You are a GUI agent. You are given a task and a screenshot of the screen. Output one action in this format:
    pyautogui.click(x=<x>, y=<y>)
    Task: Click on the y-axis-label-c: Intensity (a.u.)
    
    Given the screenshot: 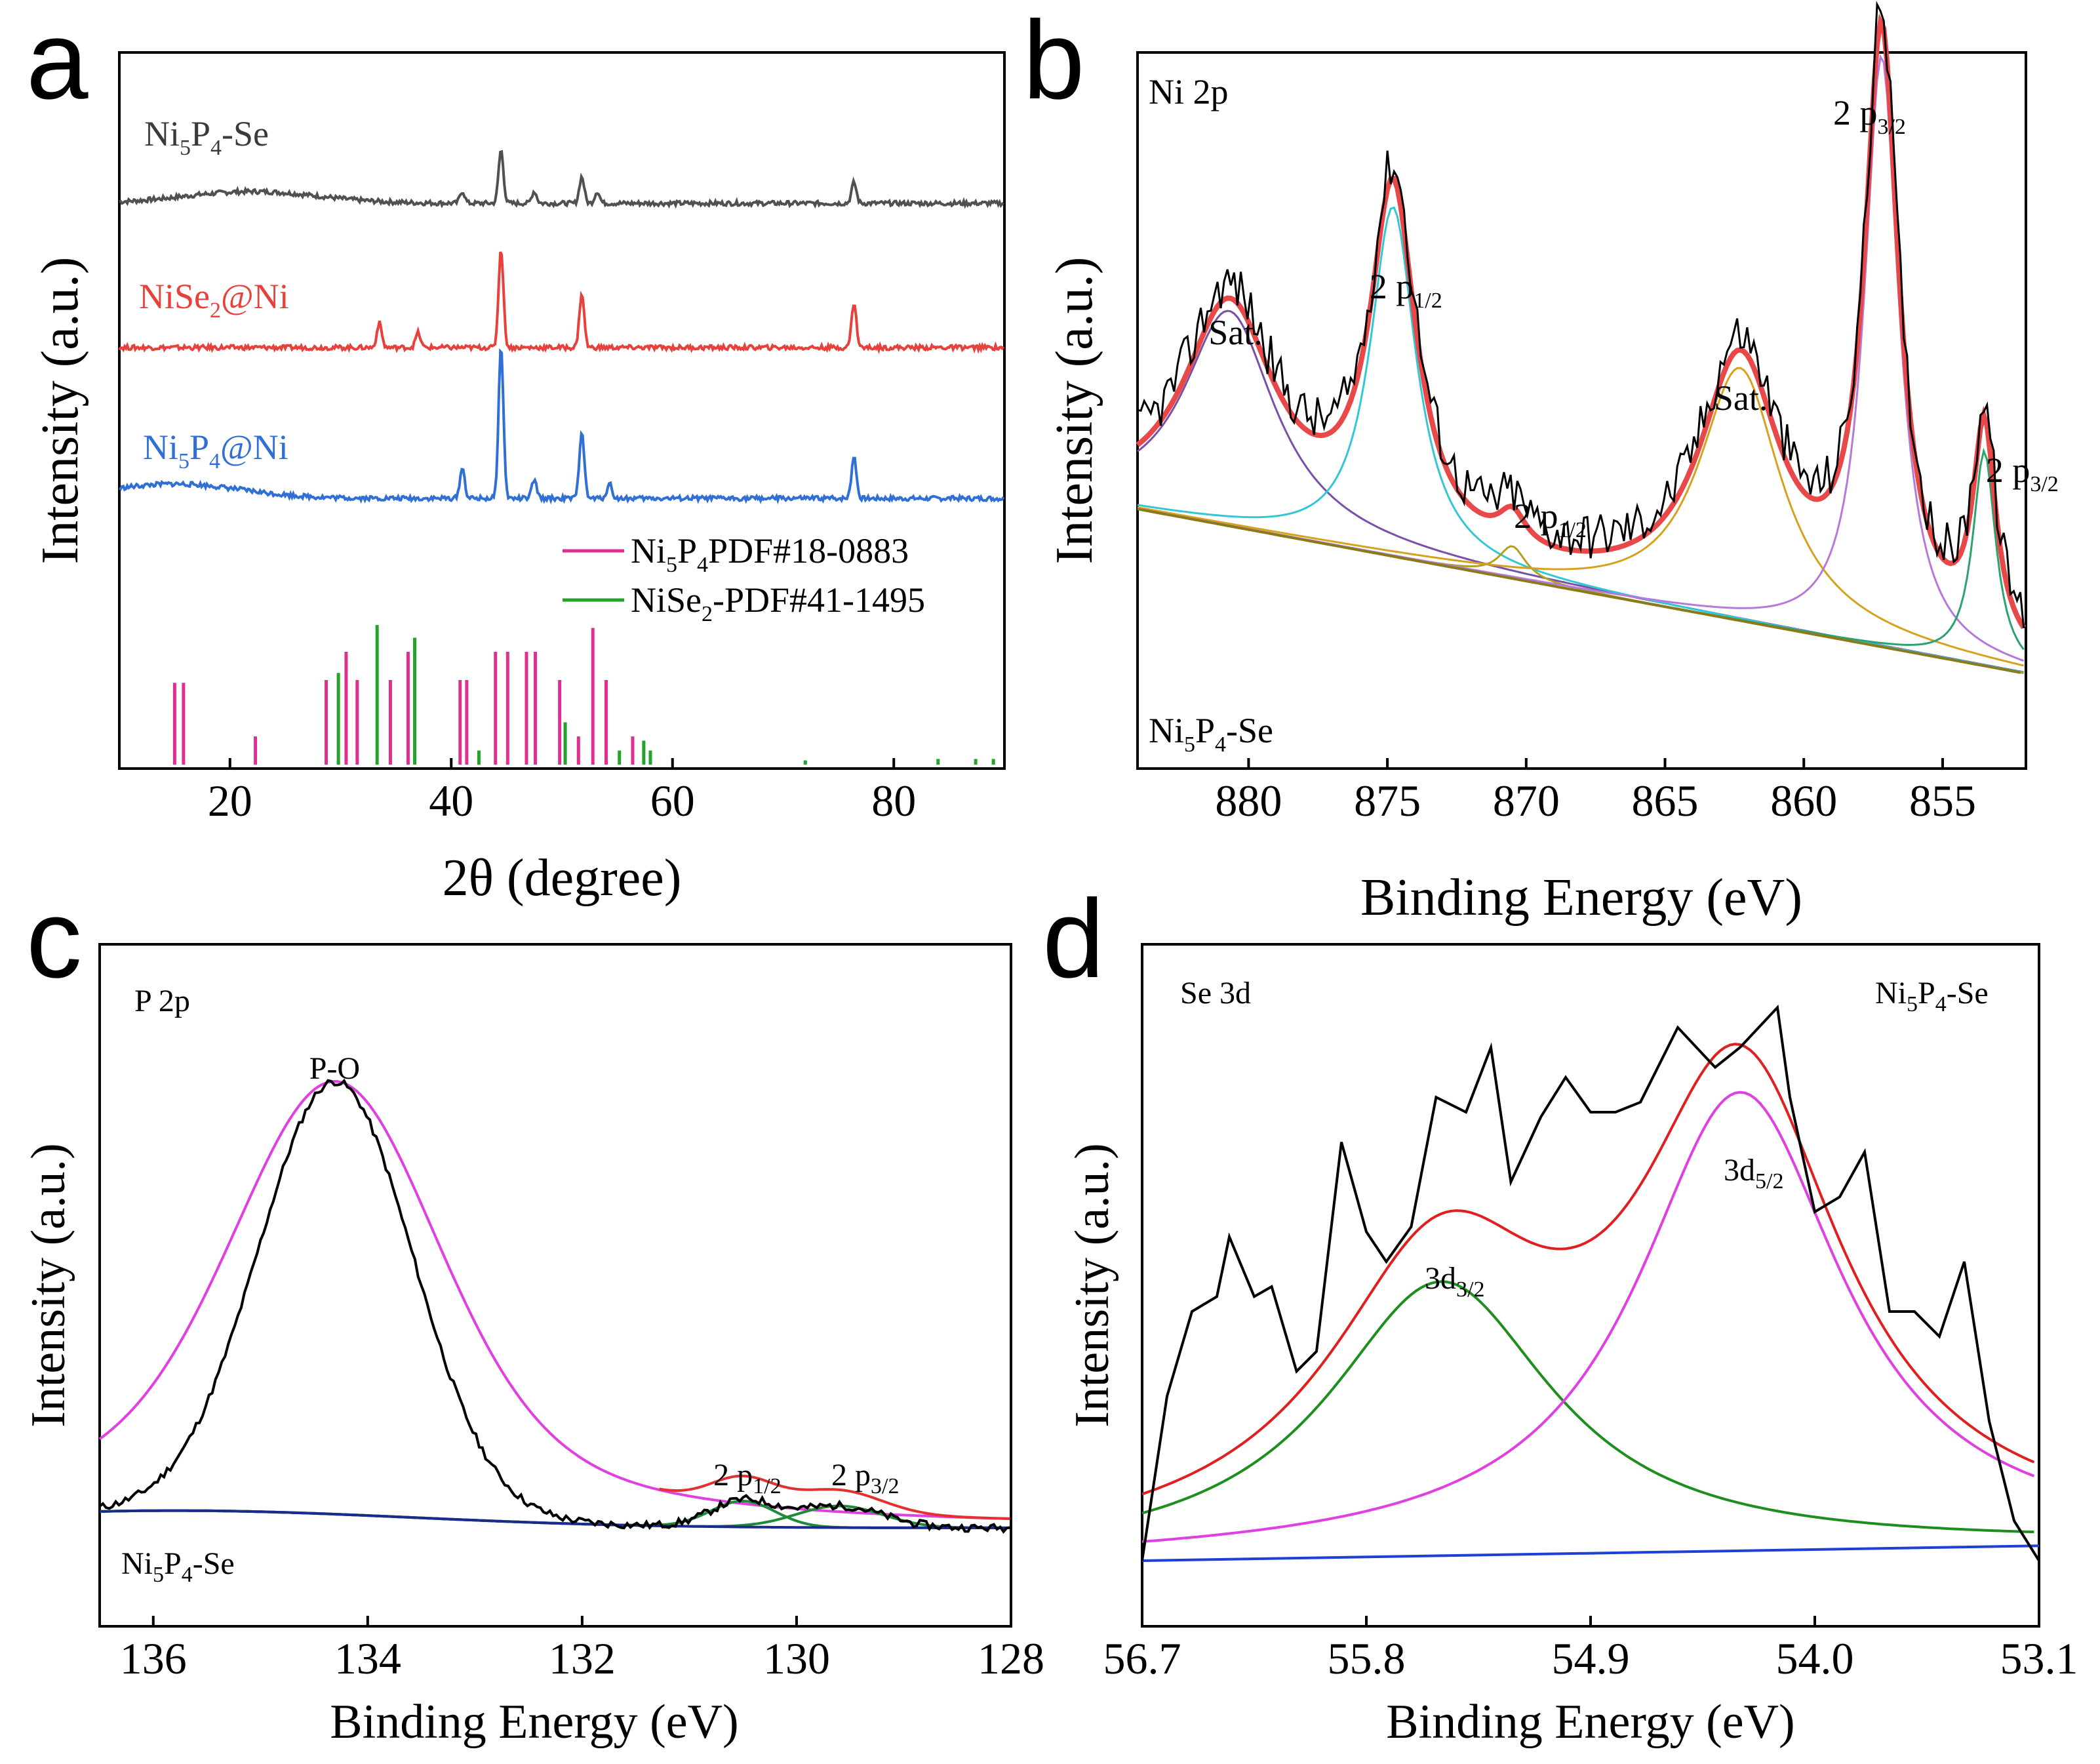 What is the action you would take?
    pyautogui.click(x=48, y=1286)
    